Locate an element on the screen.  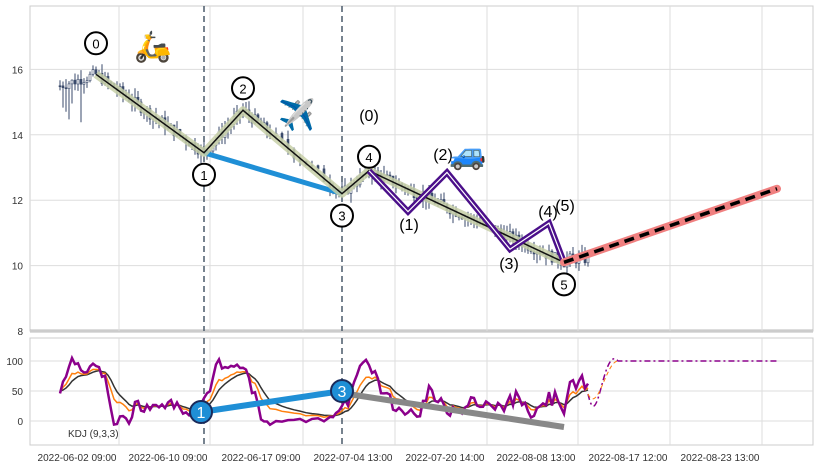
kdj-trend-gray is located at coordinates (456, 410).